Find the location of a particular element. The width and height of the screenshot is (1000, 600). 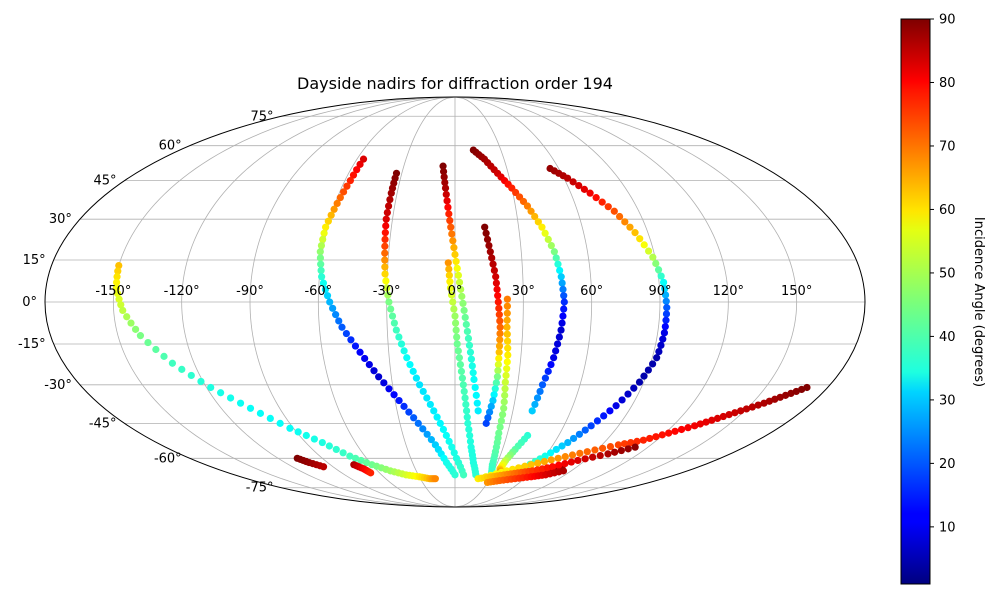

y-tick-label: 30° is located at coordinates (60, 219).